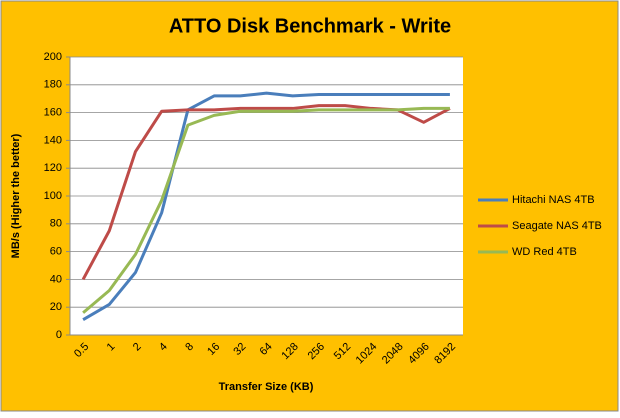 This screenshot has width=620, height=418. I want to click on y-tick-label: 80, so click(56, 224).